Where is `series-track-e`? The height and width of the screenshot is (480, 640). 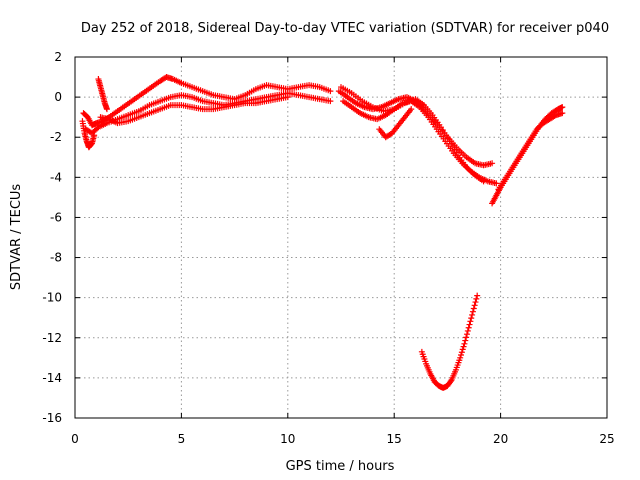
series-track-e is located at coordinates (102, 94).